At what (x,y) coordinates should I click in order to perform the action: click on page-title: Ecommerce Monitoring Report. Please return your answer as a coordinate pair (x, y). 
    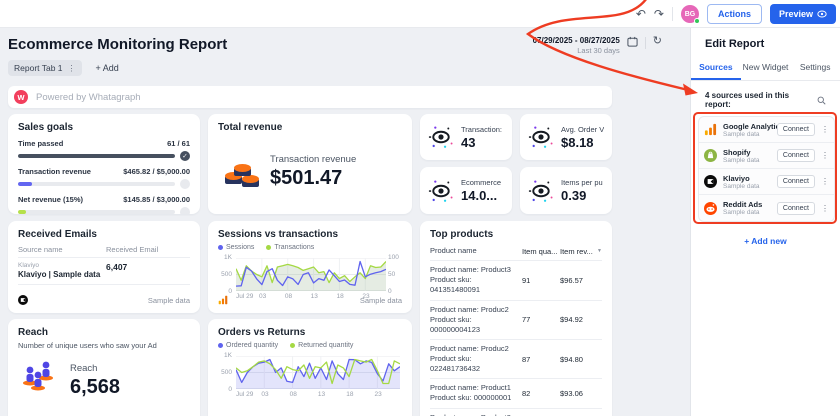
    Looking at the image, I should click on (118, 44).